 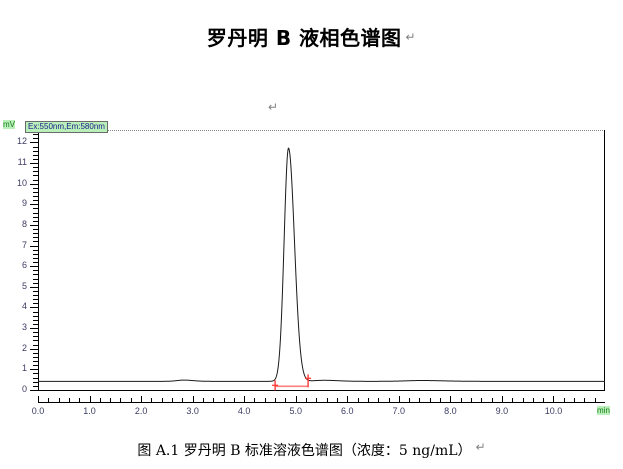 I want to click on y-axis-tick-label: 11, so click(x=22, y=162).